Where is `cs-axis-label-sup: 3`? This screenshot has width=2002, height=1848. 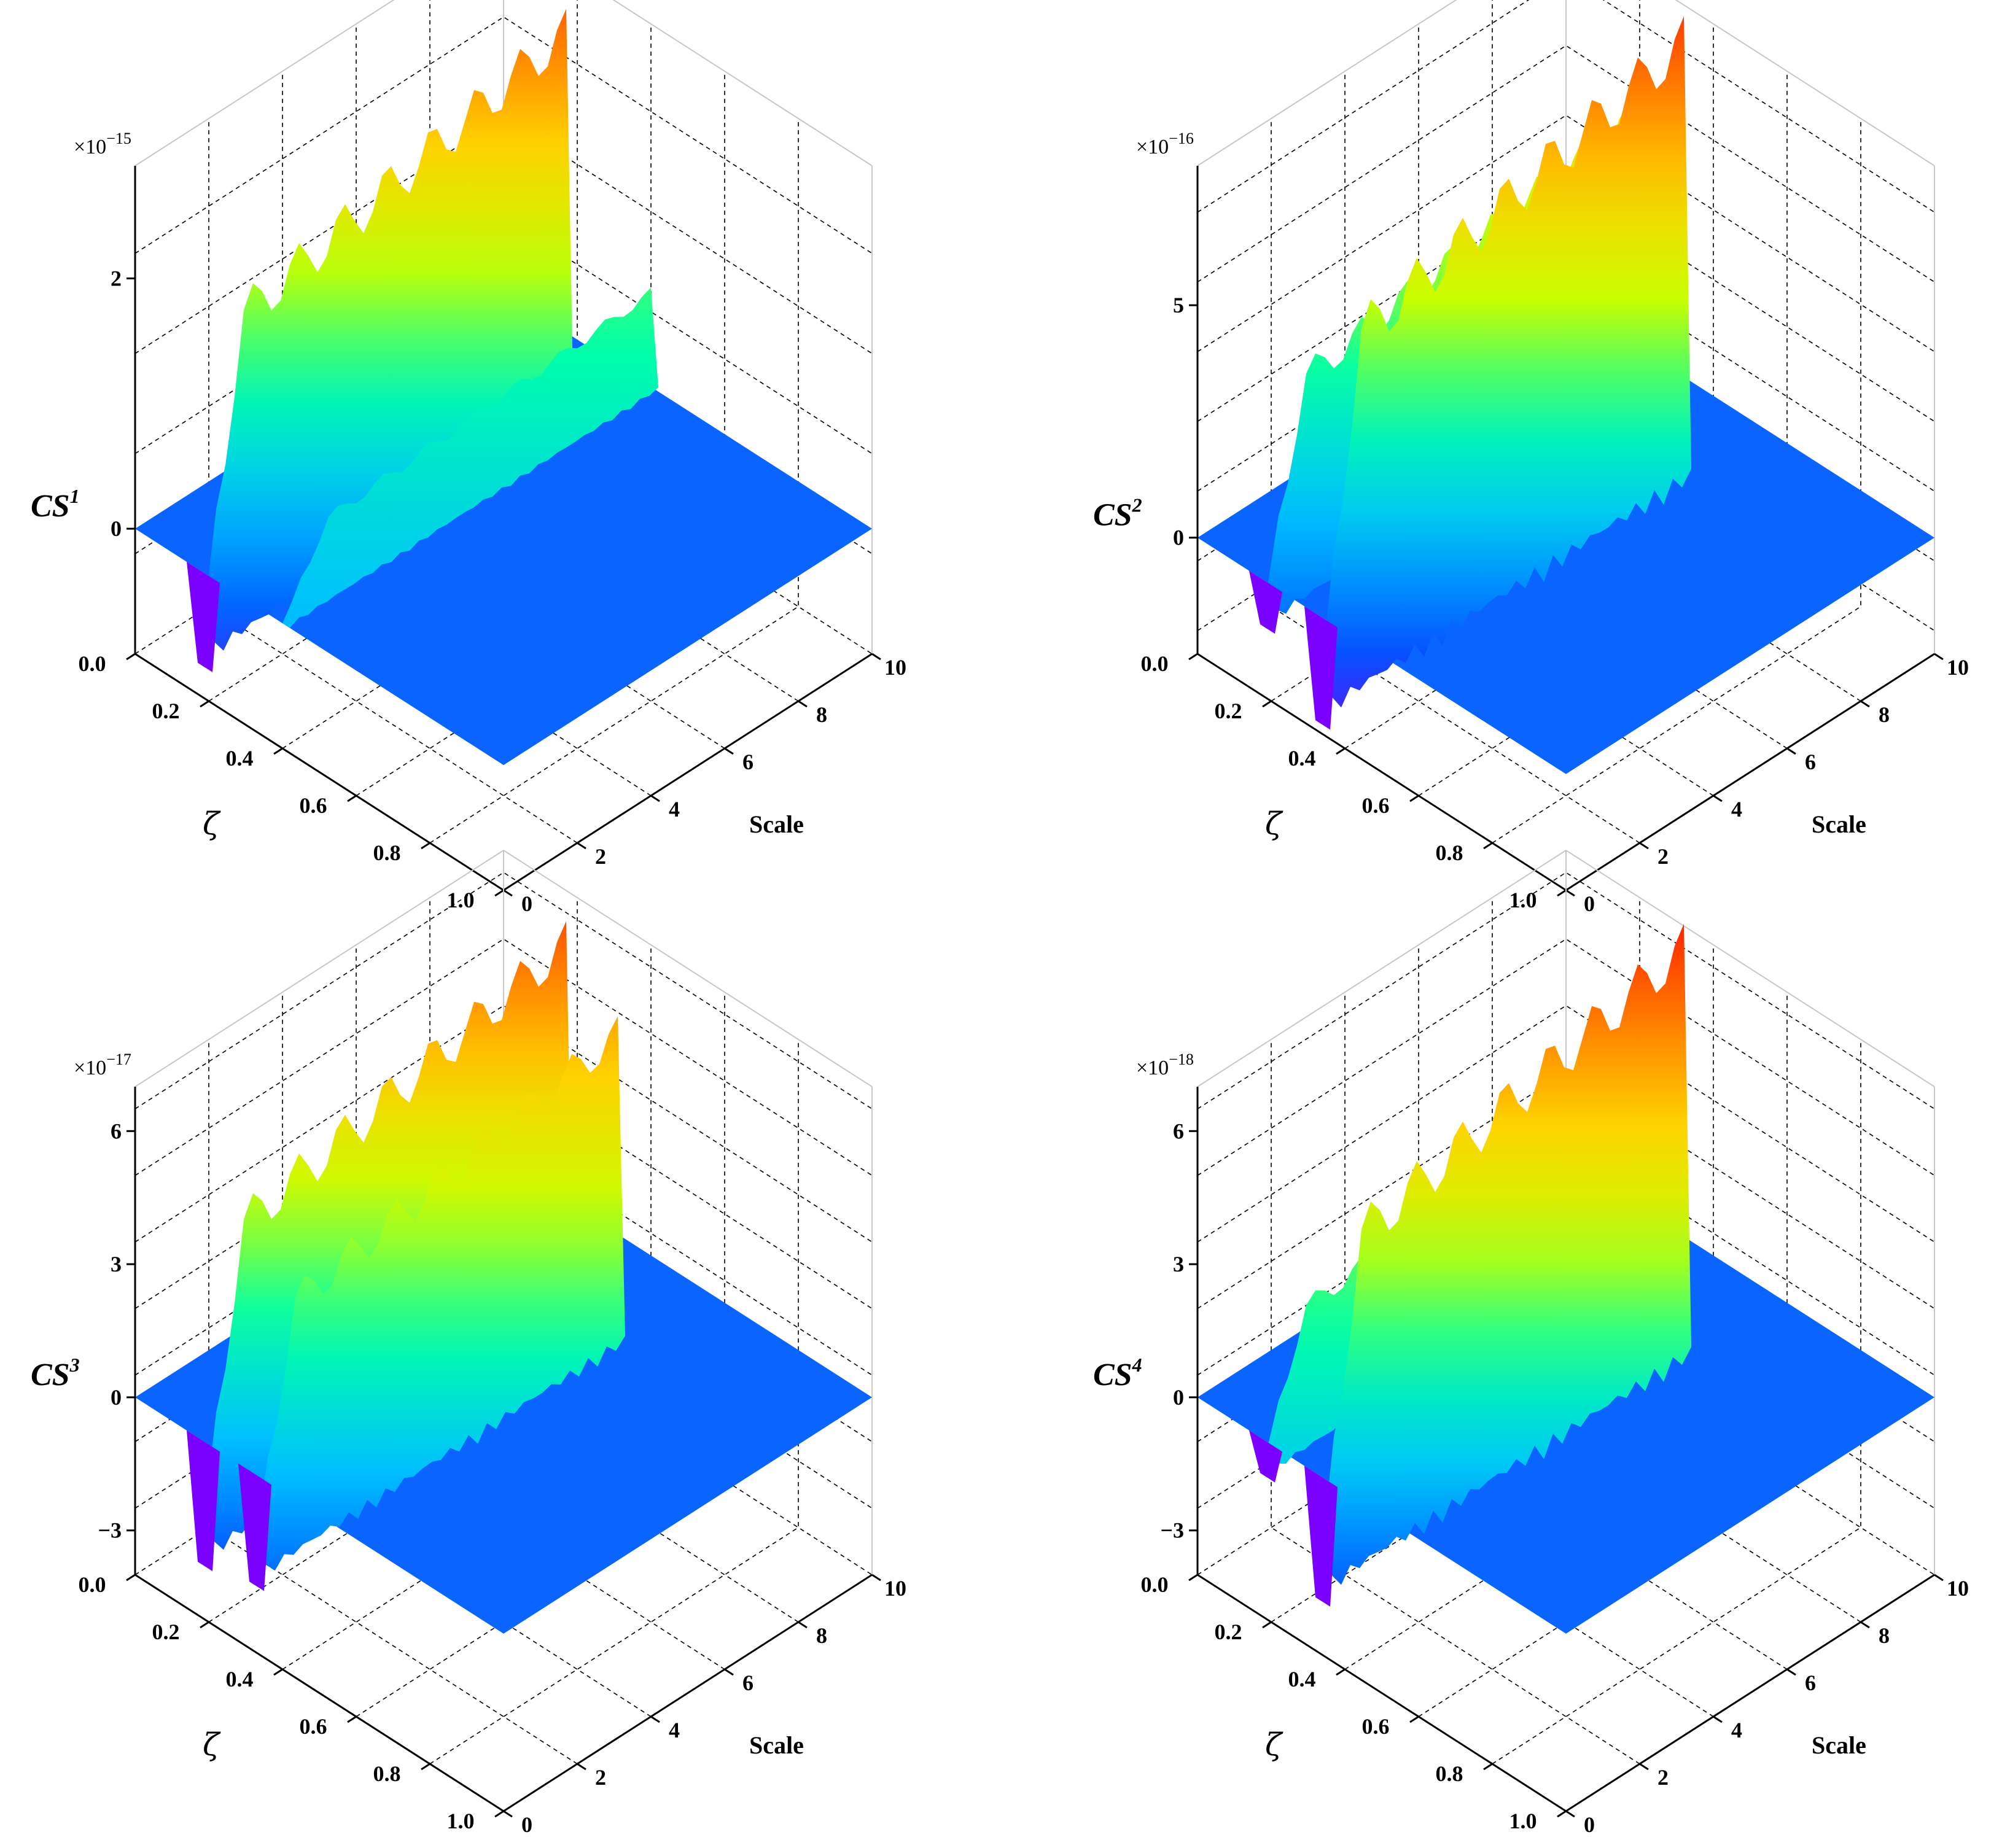
cs-axis-label-sup: 3 is located at coordinates (74, 1365).